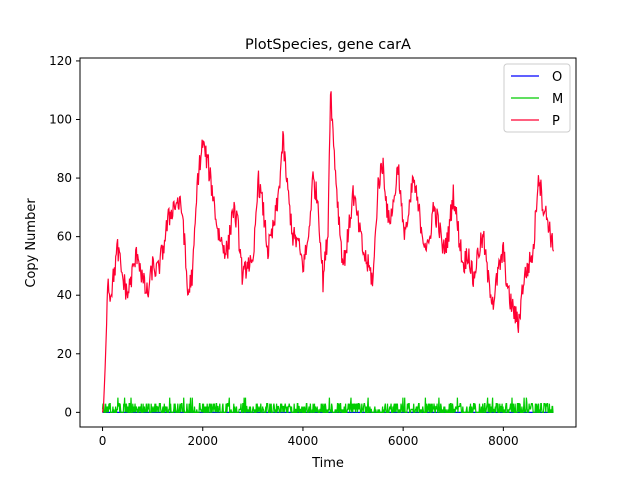 The height and width of the screenshot is (480, 640). What do you see at coordinates (403, 441) in the screenshot?
I see `x-tick-label: 6000` at bounding box center [403, 441].